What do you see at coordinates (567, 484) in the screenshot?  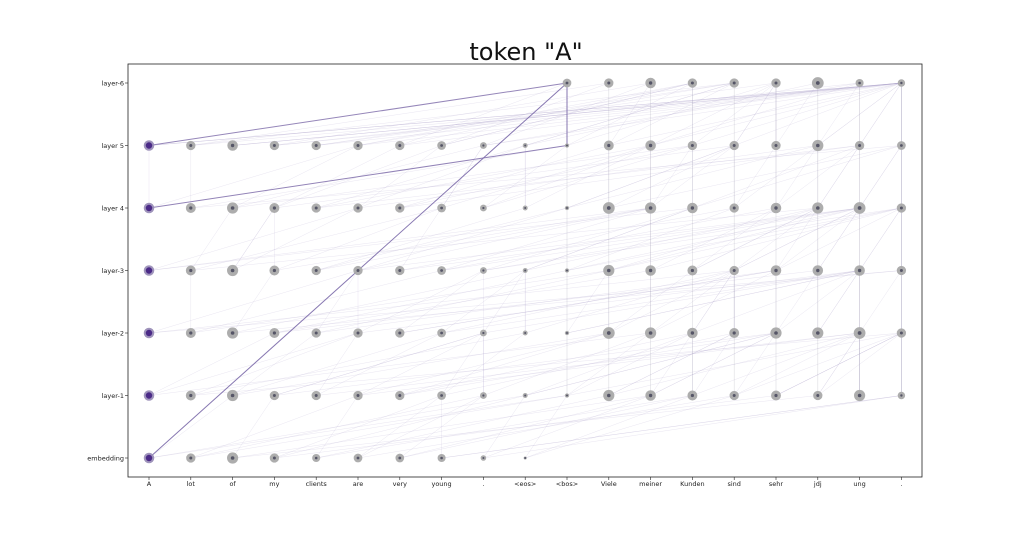 I see `x-tick-label: <bos>` at bounding box center [567, 484].